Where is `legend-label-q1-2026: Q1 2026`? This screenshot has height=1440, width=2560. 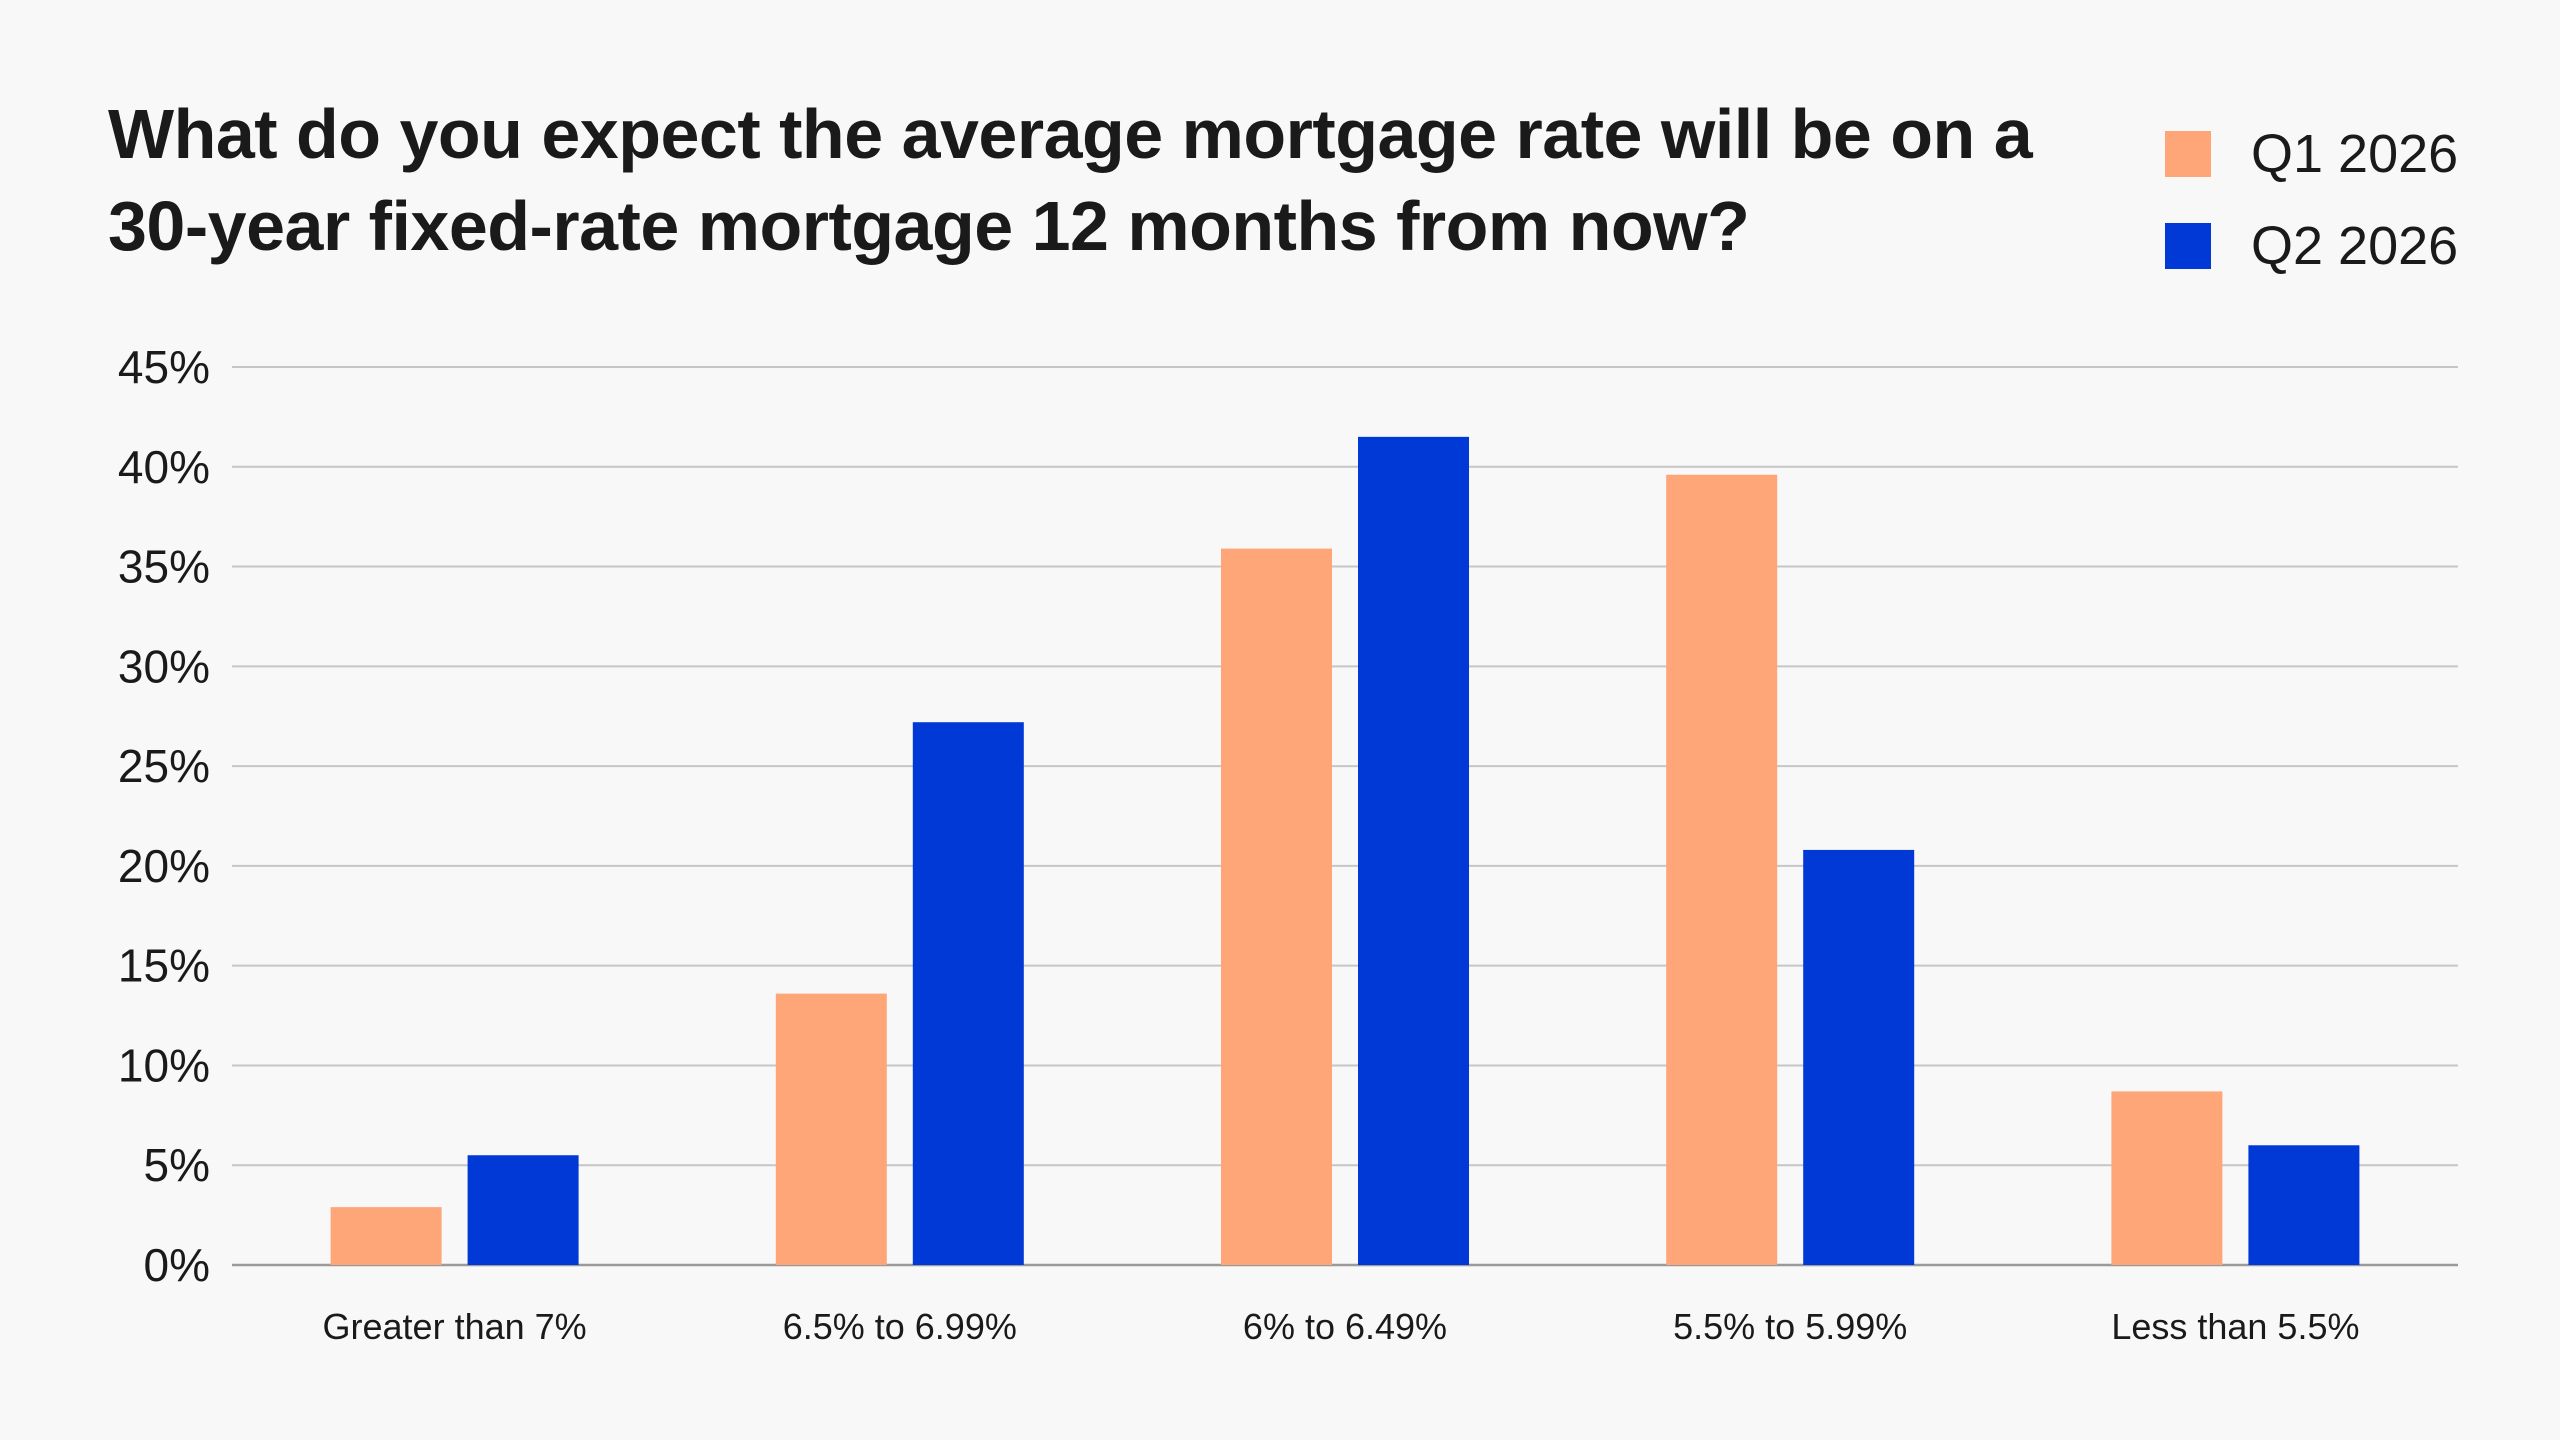 legend-label-q1-2026: Q1 2026 is located at coordinates (2355, 154).